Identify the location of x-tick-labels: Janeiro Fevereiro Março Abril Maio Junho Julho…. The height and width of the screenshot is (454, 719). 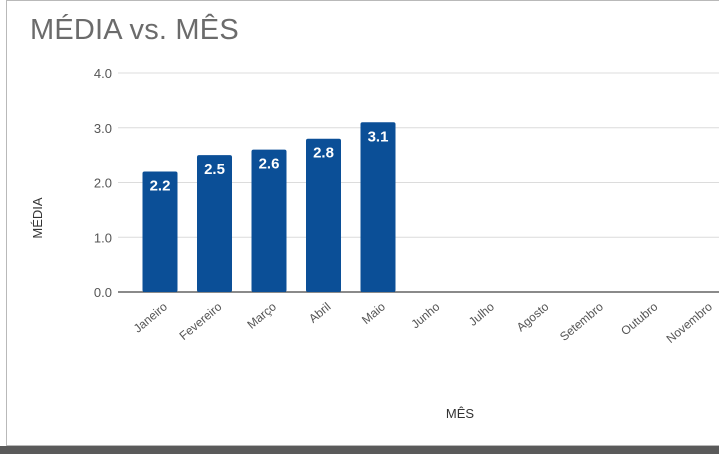
(423, 322).